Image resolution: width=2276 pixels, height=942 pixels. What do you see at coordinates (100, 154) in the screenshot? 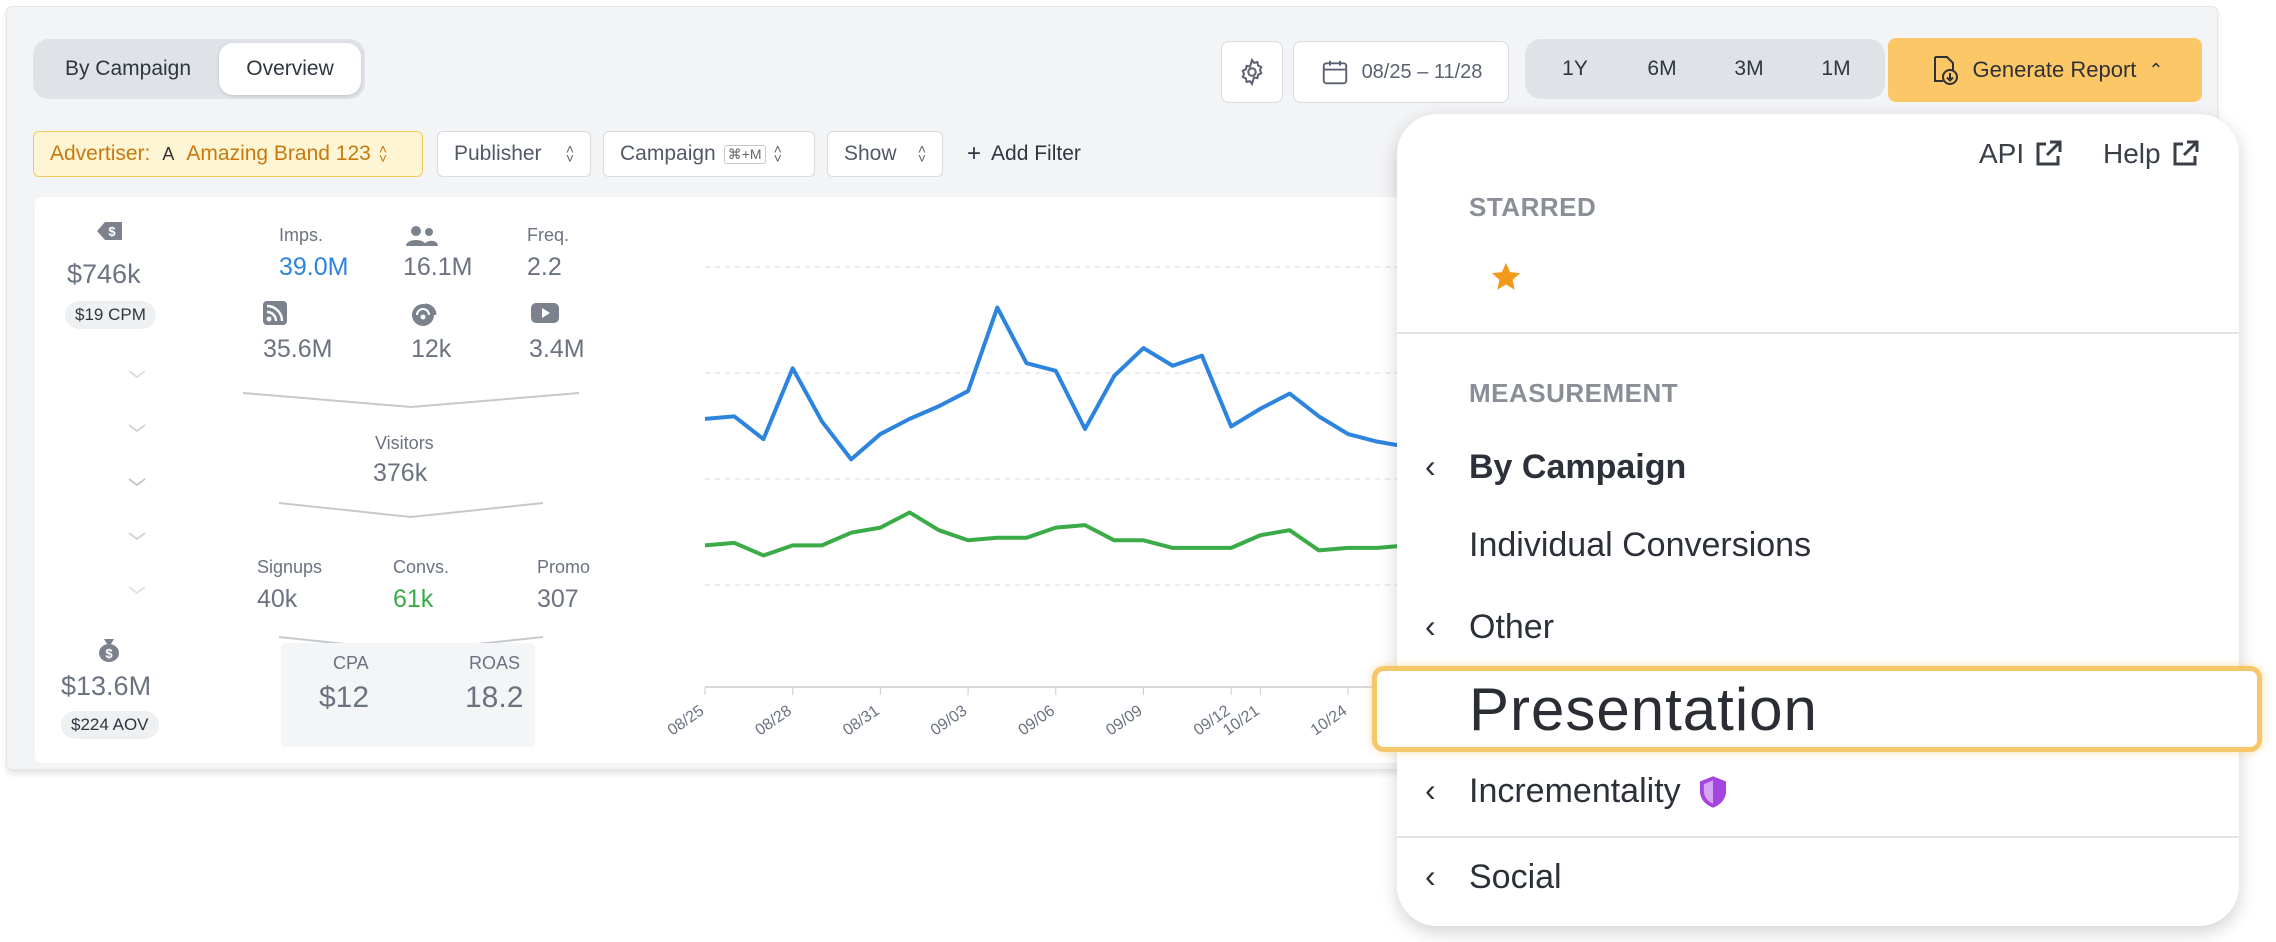
I see `advertiser-label: Advertiser:` at bounding box center [100, 154].